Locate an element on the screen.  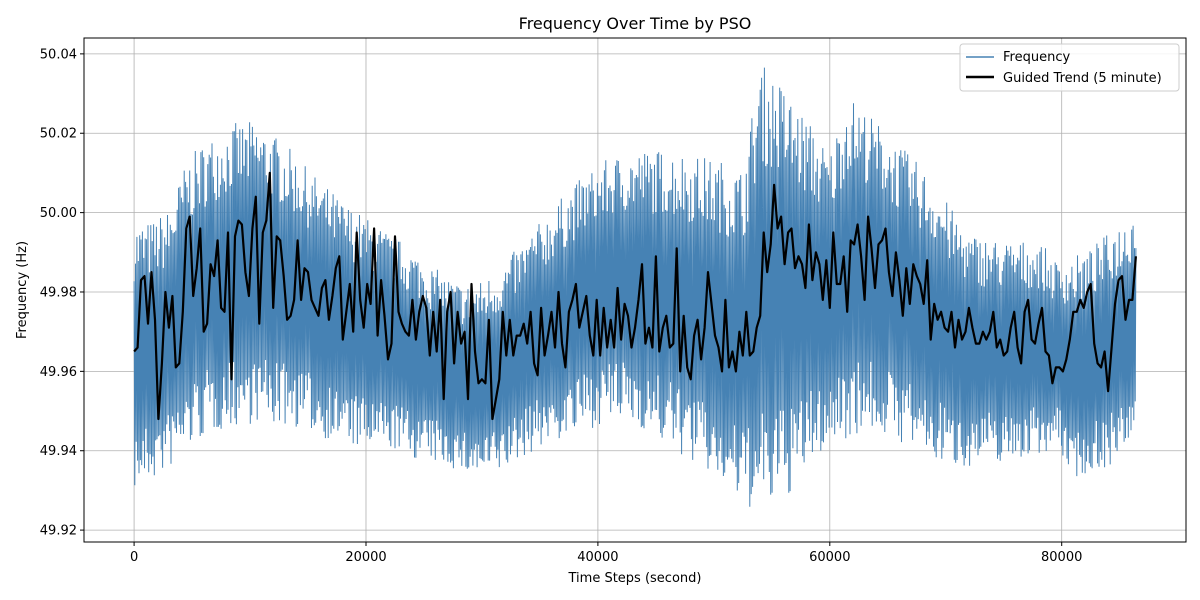
x-tick-label: 40000 is located at coordinates (597, 557).